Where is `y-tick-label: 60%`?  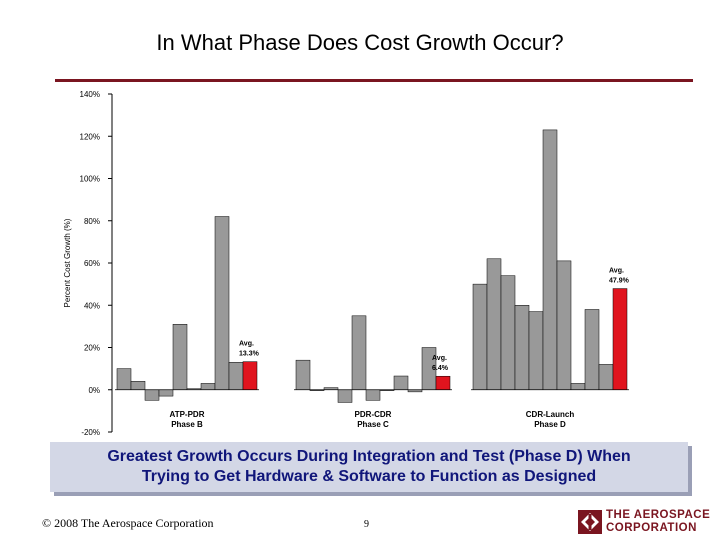 y-tick-label: 60% is located at coordinates (92, 263).